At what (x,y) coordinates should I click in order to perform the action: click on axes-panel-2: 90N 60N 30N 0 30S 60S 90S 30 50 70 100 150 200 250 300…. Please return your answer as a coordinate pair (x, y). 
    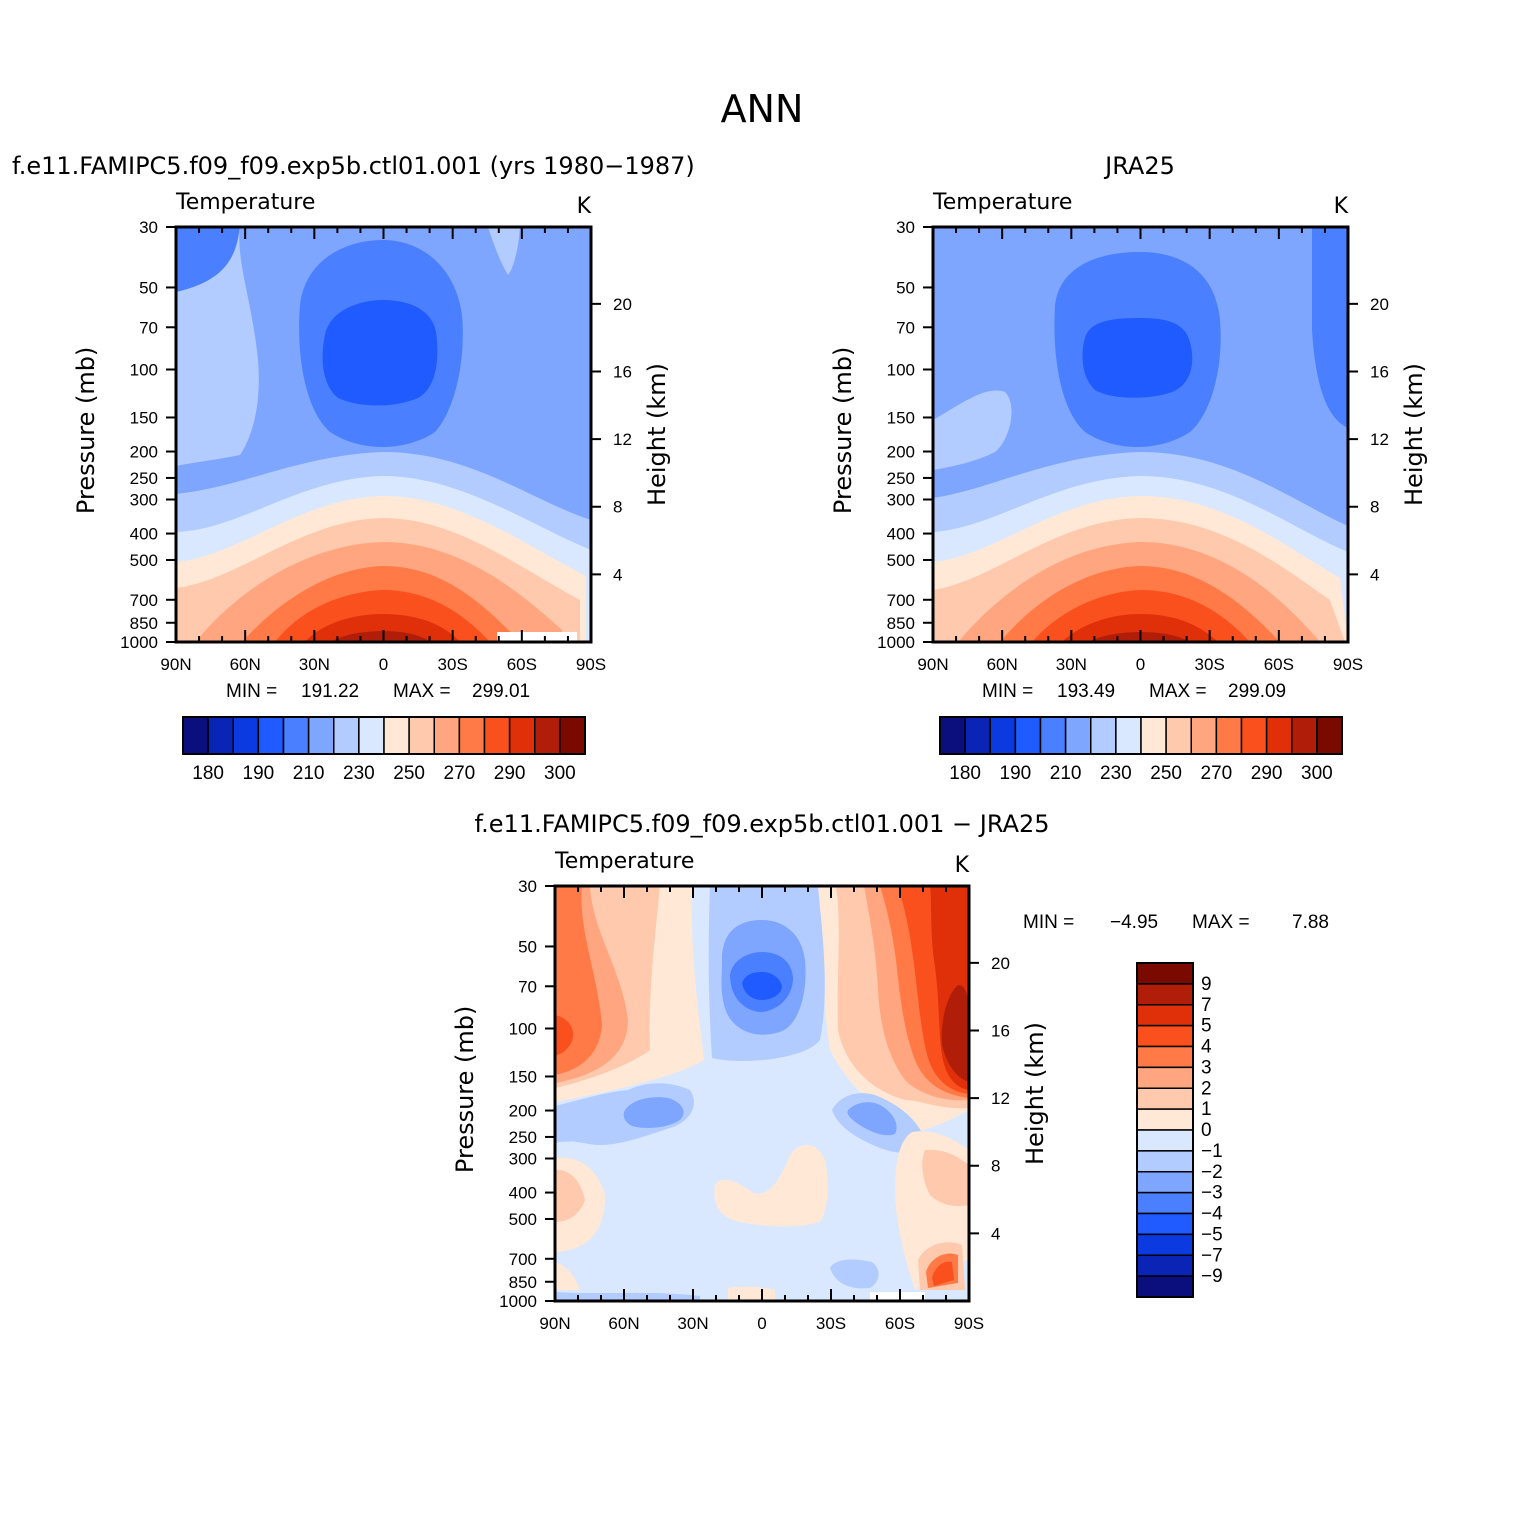
    Looking at the image, I should click on (750, 1105).